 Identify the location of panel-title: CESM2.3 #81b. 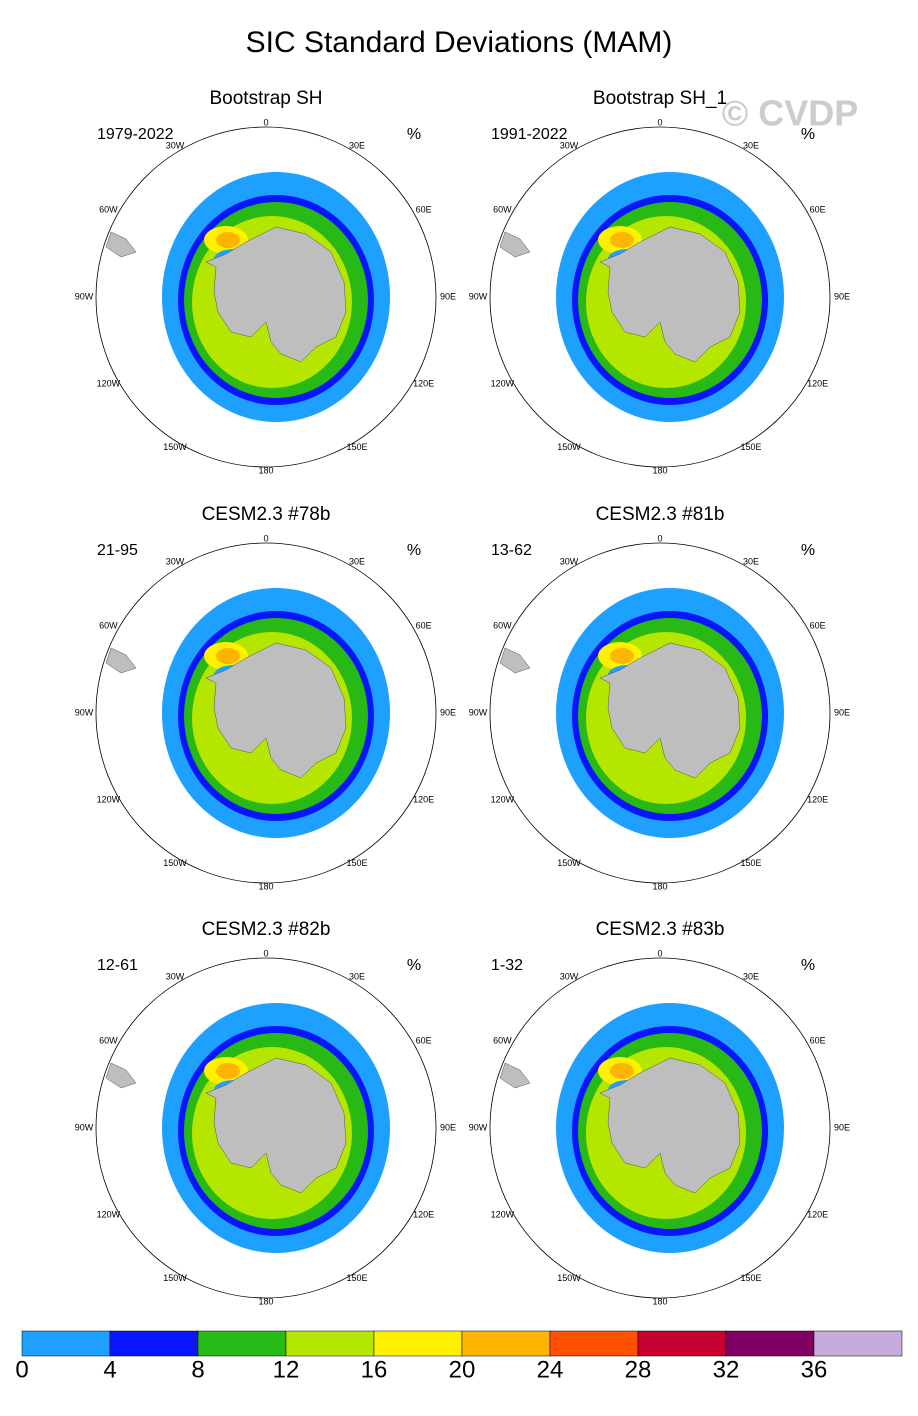
(660, 514).